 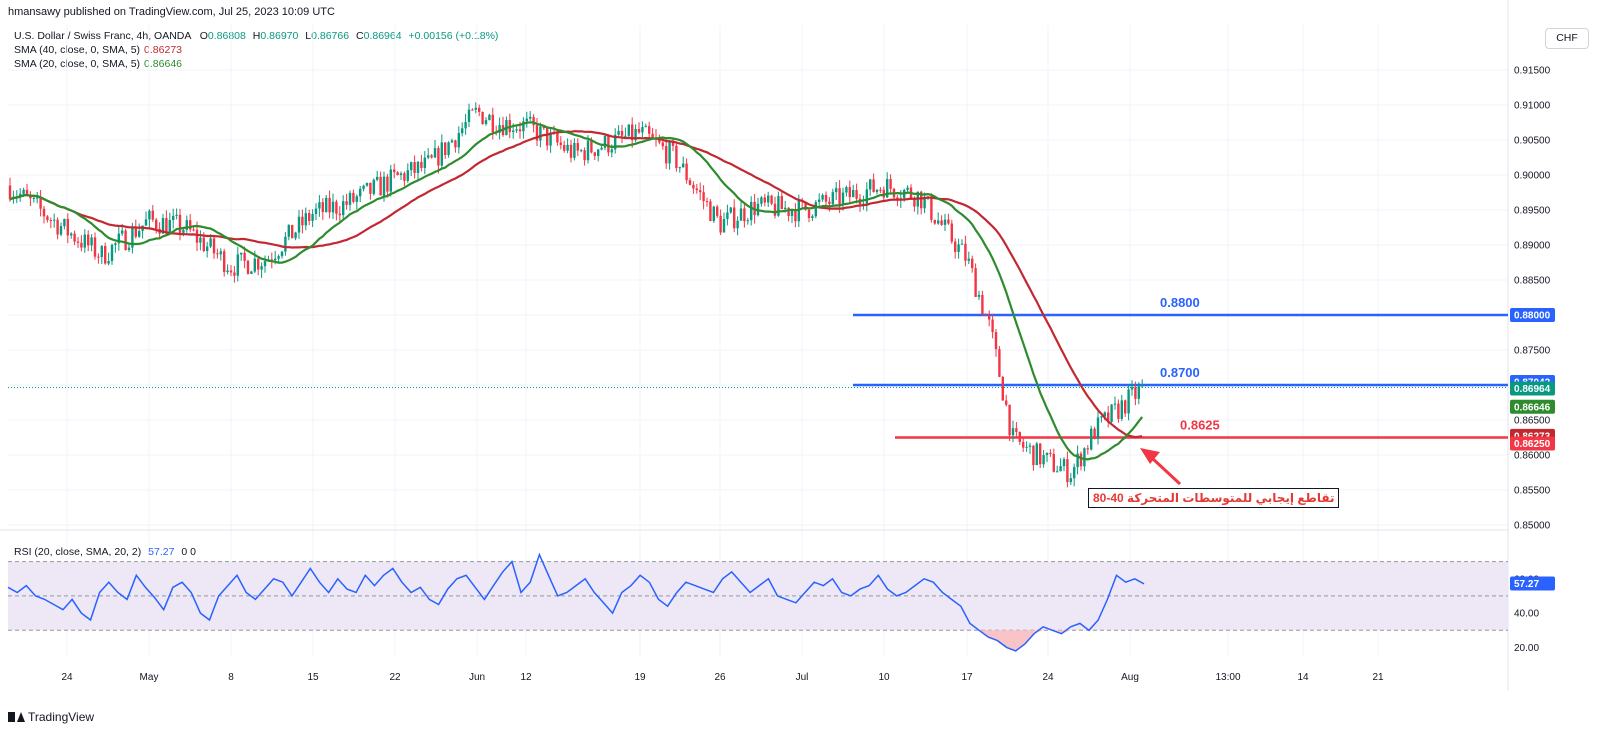 What do you see at coordinates (526, 677) in the screenshot?
I see `time-tick: 12` at bounding box center [526, 677].